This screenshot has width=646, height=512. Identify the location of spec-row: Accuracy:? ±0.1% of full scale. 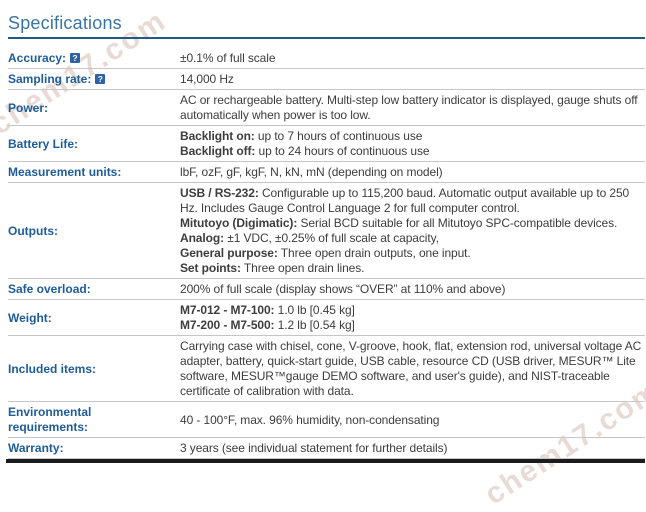
(326, 58).